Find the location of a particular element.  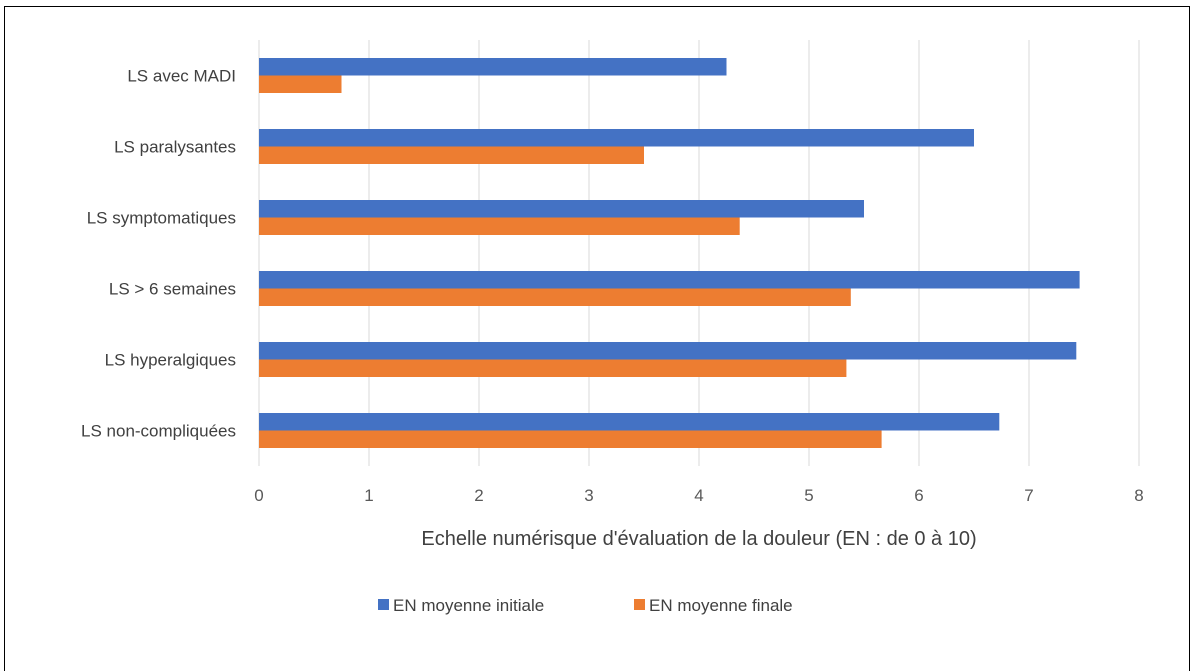

x-tick-label: 4 is located at coordinates (698, 495).